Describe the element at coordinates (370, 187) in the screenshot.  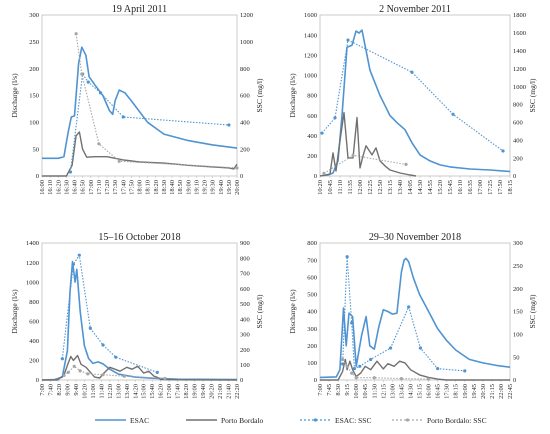
I see `x-tick-label: 12:25` at that location.